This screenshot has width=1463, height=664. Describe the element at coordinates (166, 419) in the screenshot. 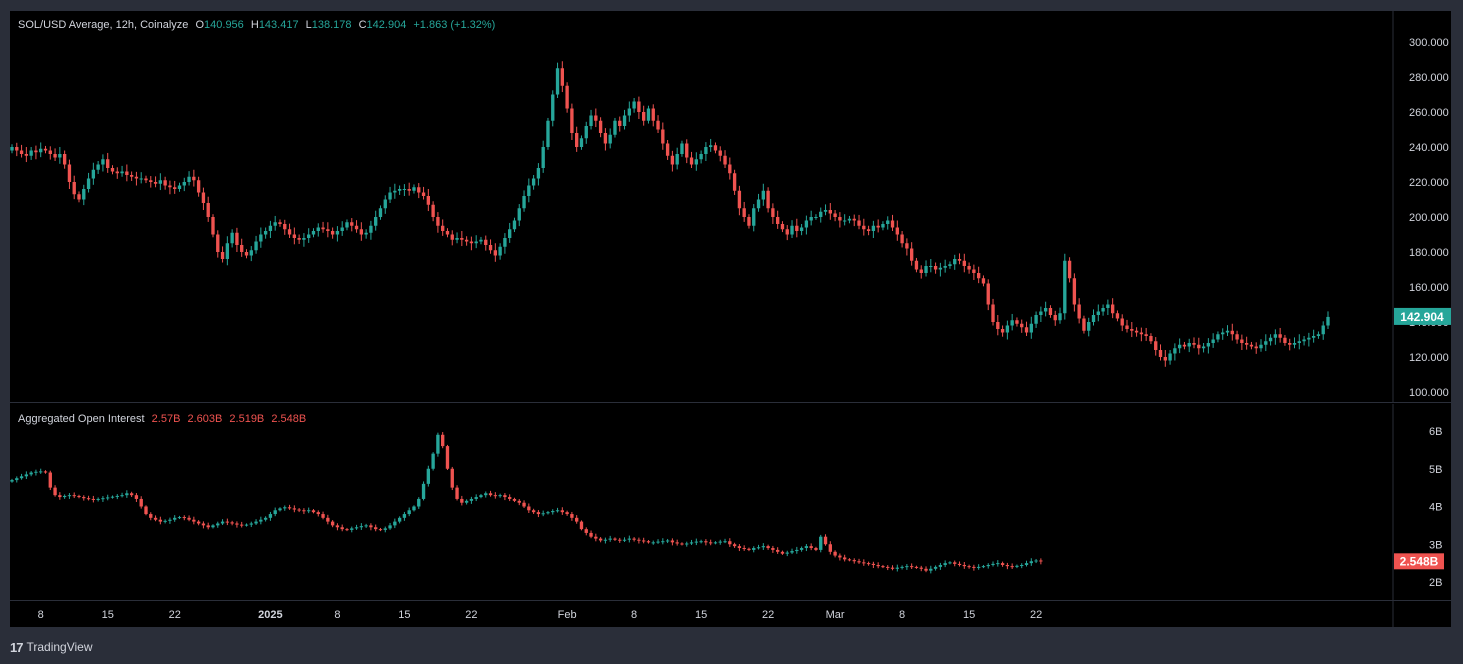

I see `oi-open: 2.57B` at that location.